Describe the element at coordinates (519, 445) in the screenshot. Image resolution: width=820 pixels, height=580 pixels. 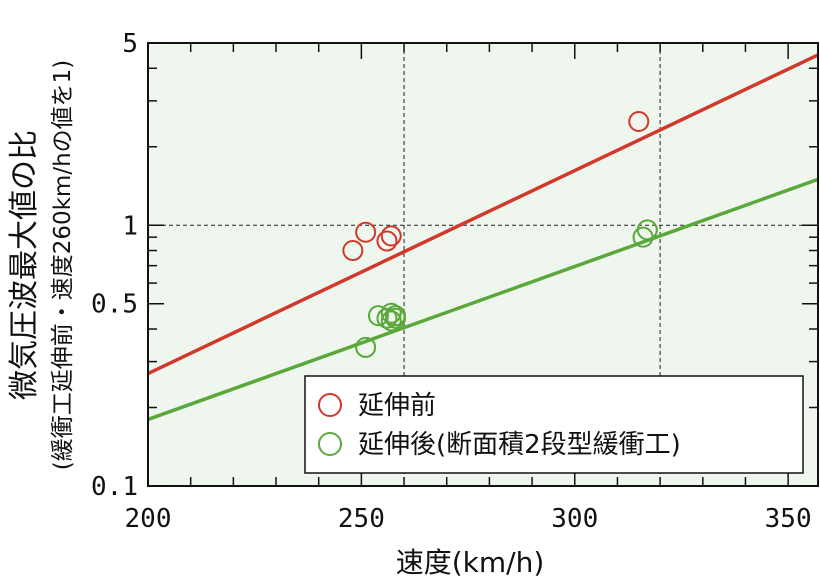
I see `legend-label-after: 延伸後(断面積2段型緩衝工)` at that location.